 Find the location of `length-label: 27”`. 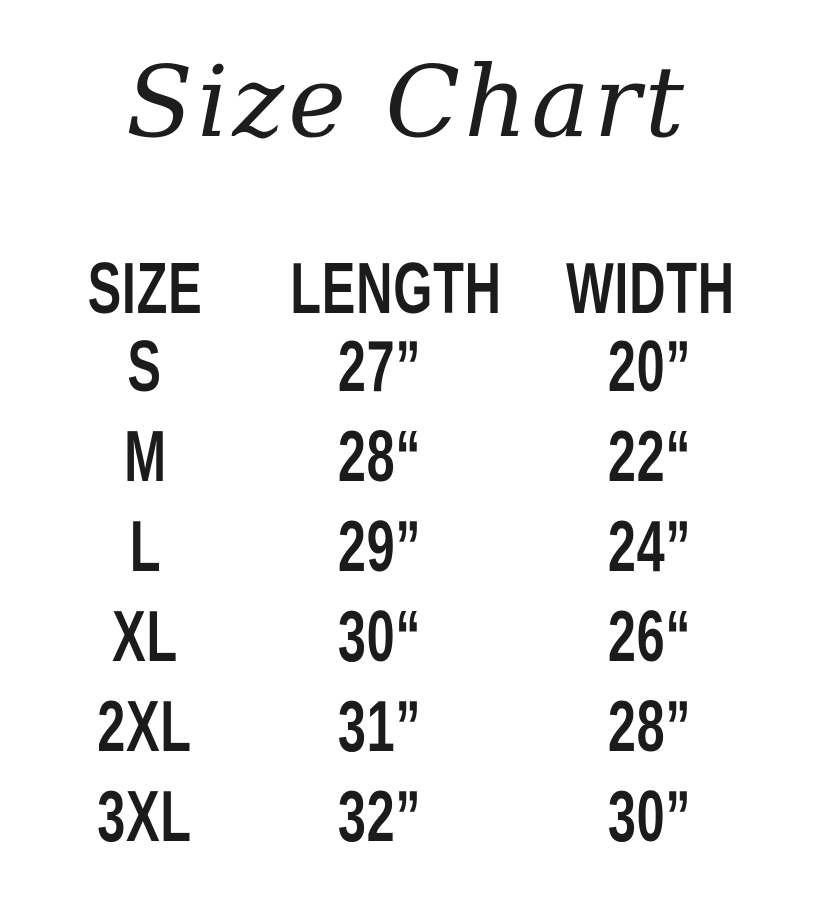

length-label: 27” is located at coordinates (380, 367).